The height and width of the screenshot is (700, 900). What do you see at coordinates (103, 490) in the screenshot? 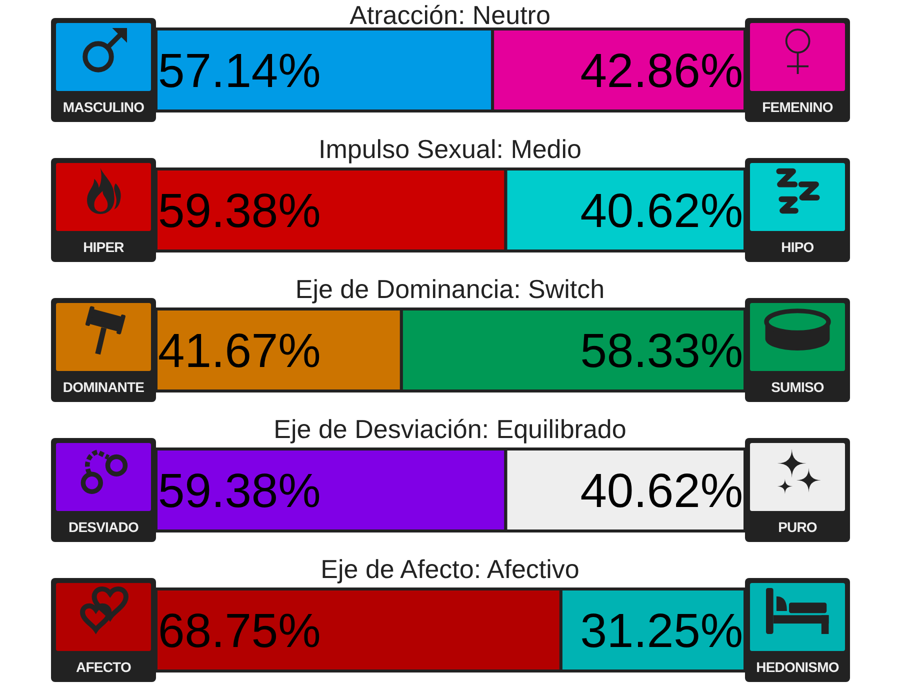
I see `label-tile: DESVIADO` at bounding box center [103, 490].